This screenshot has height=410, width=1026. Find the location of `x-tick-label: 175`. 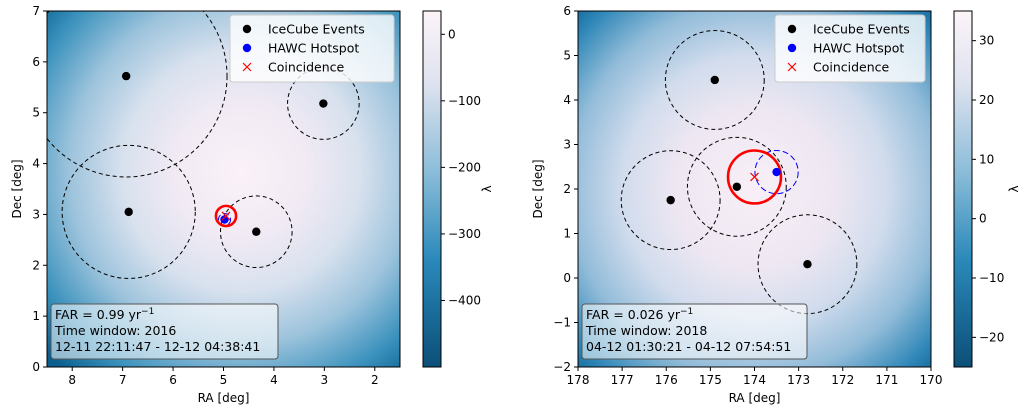

x-tick-label: 175 is located at coordinates (710, 380).